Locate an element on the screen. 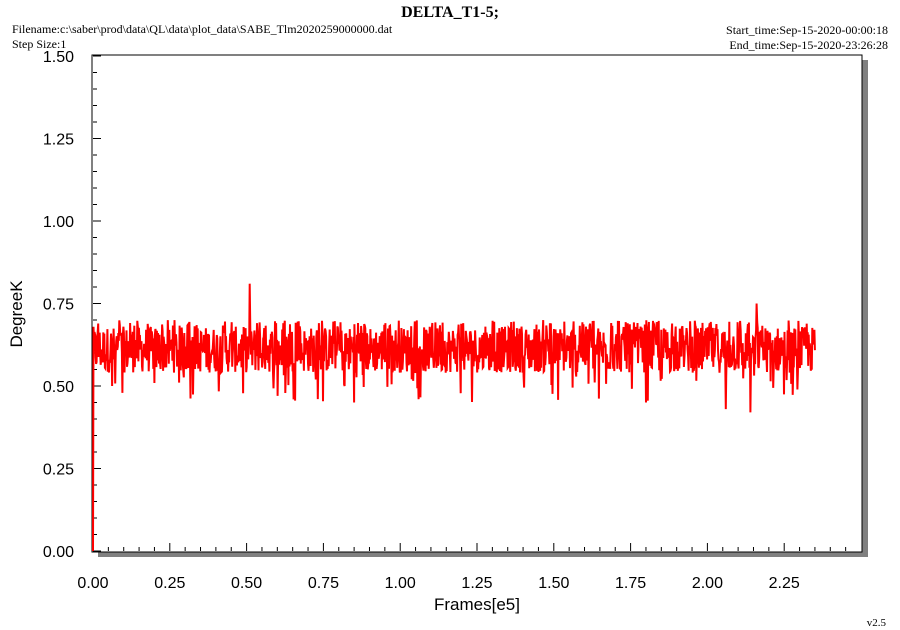 Image resolution: width=900 pixels, height=630 pixels. x-tick-label: 0.50 is located at coordinates (246, 583).